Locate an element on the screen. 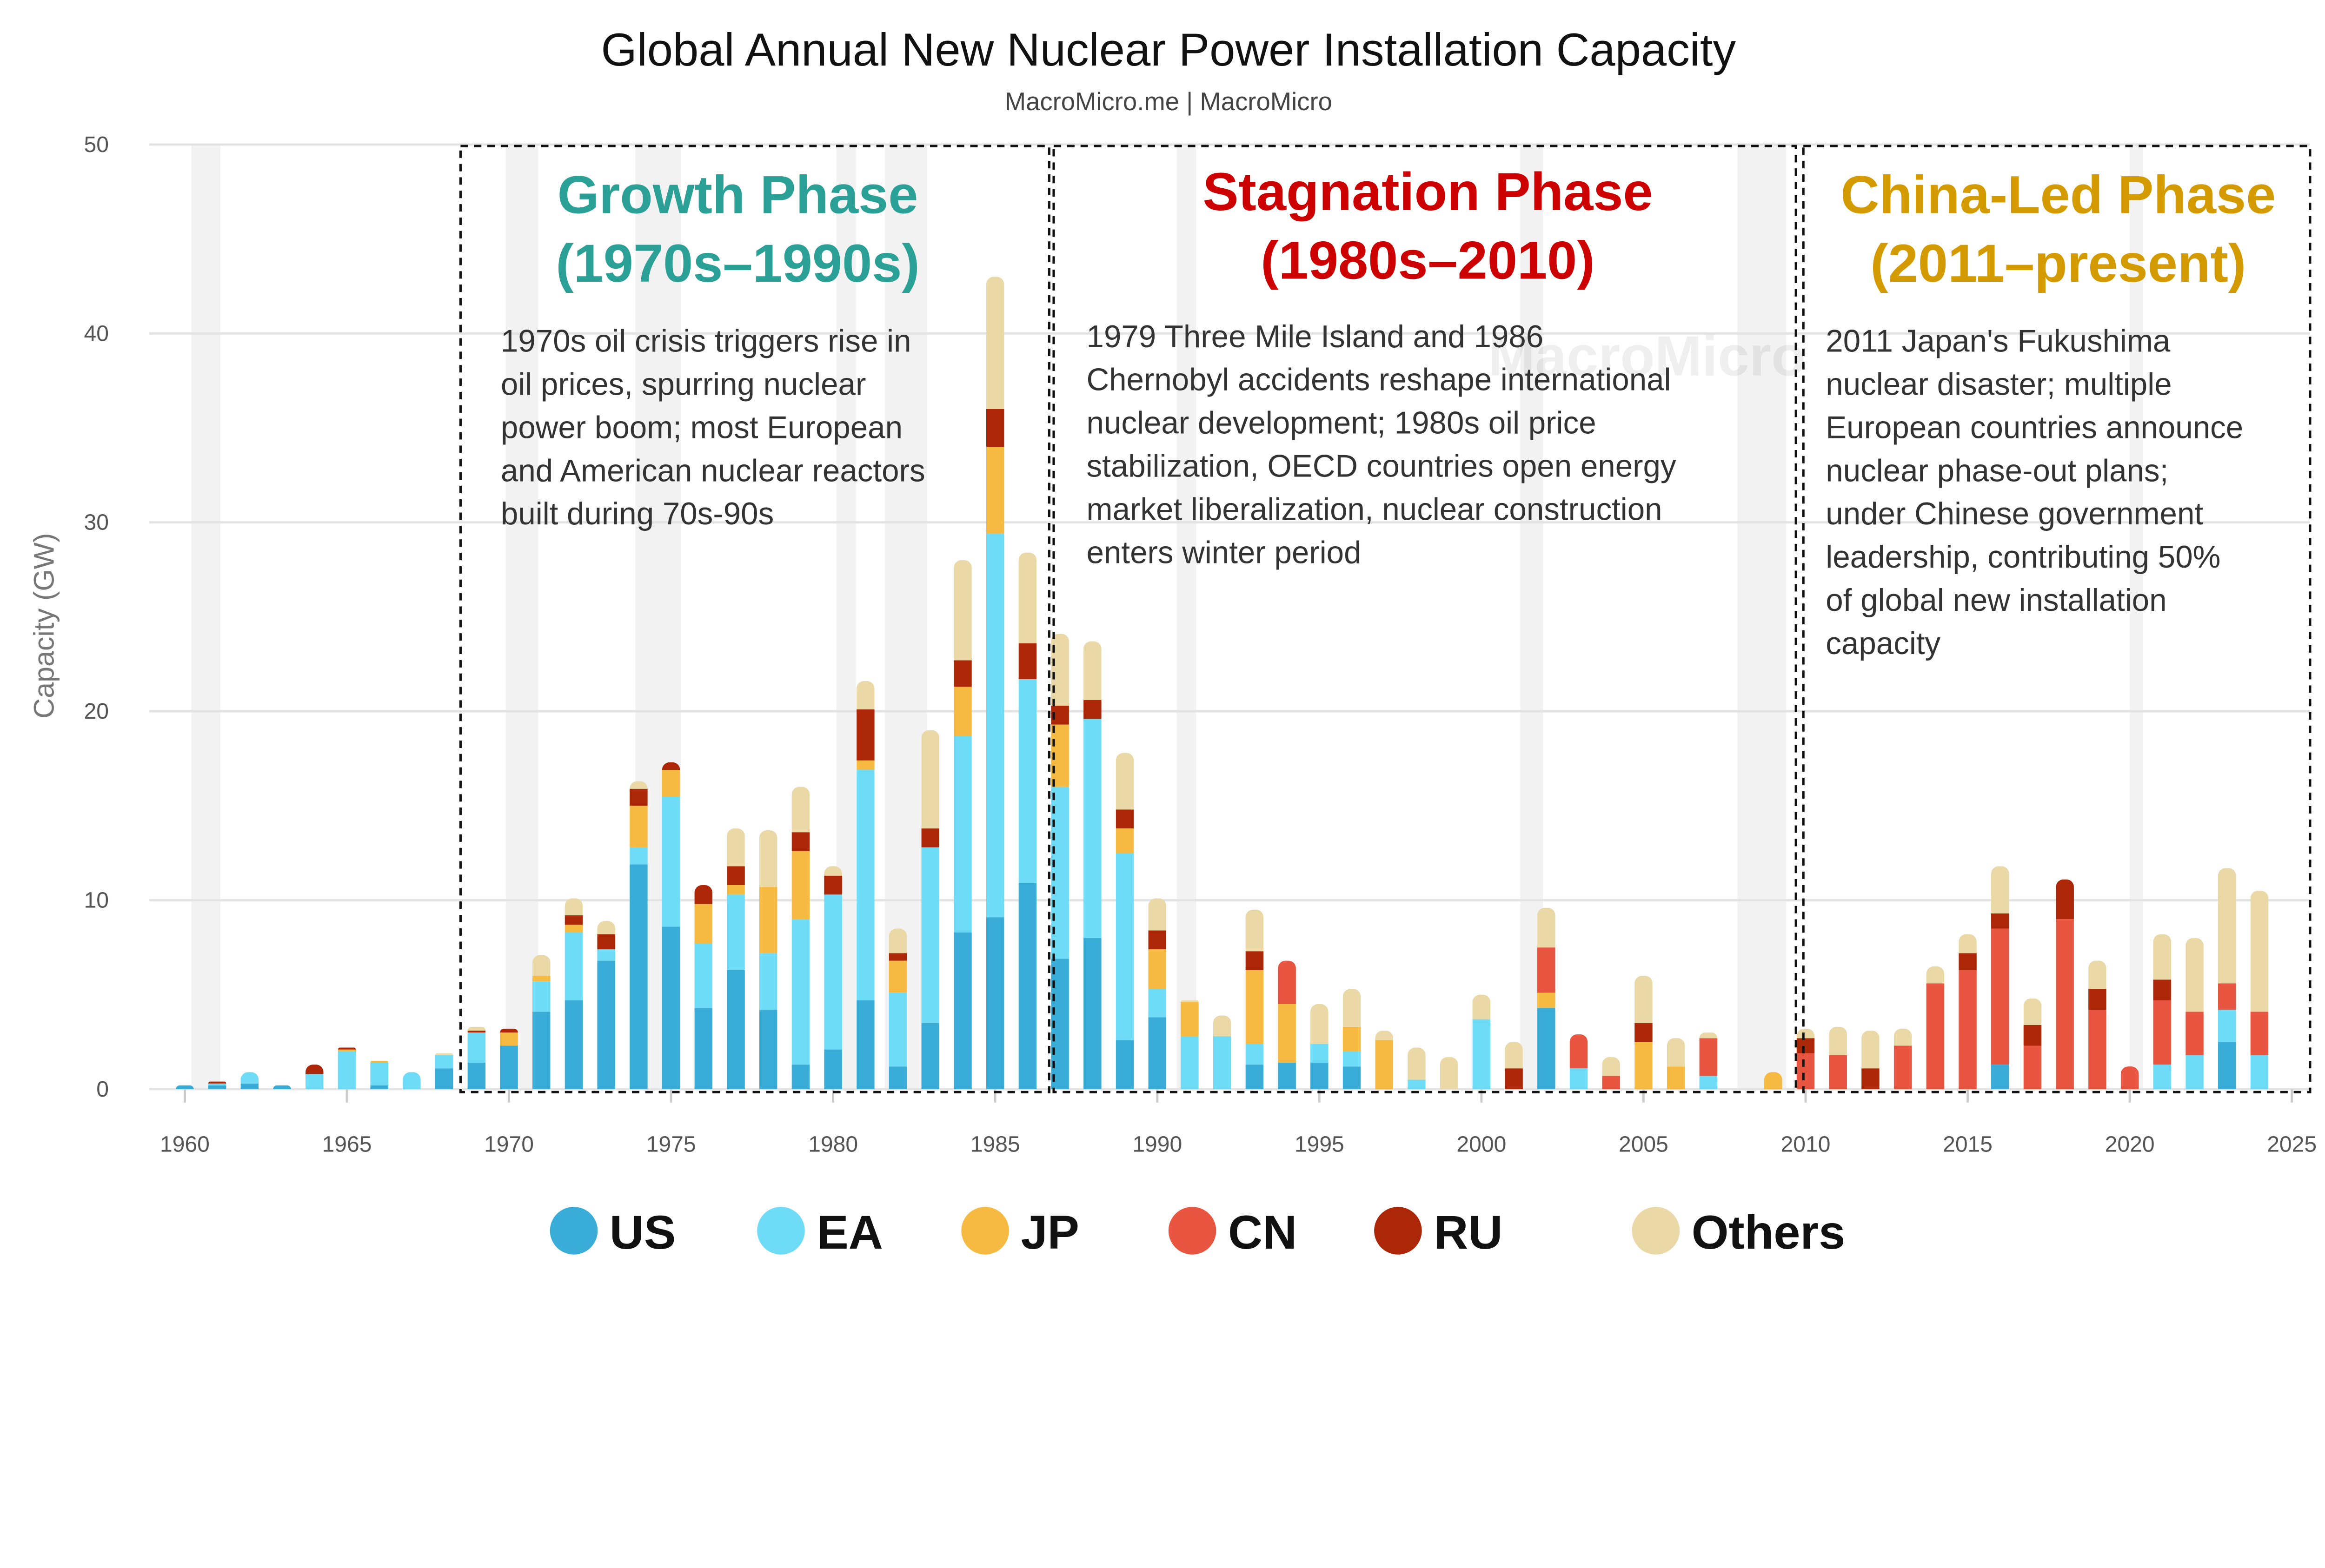 The image size is (2325, 1568). legend: US EA JP CN RU Others is located at coordinates (1197, 1232).